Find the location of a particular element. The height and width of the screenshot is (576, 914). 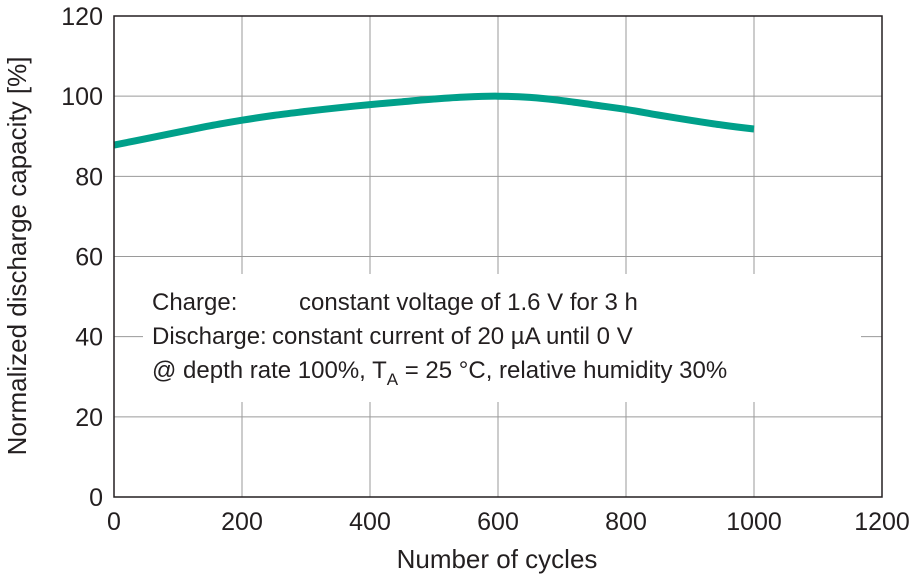

x-tick-label: 1000 is located at coordinates (754, 522).